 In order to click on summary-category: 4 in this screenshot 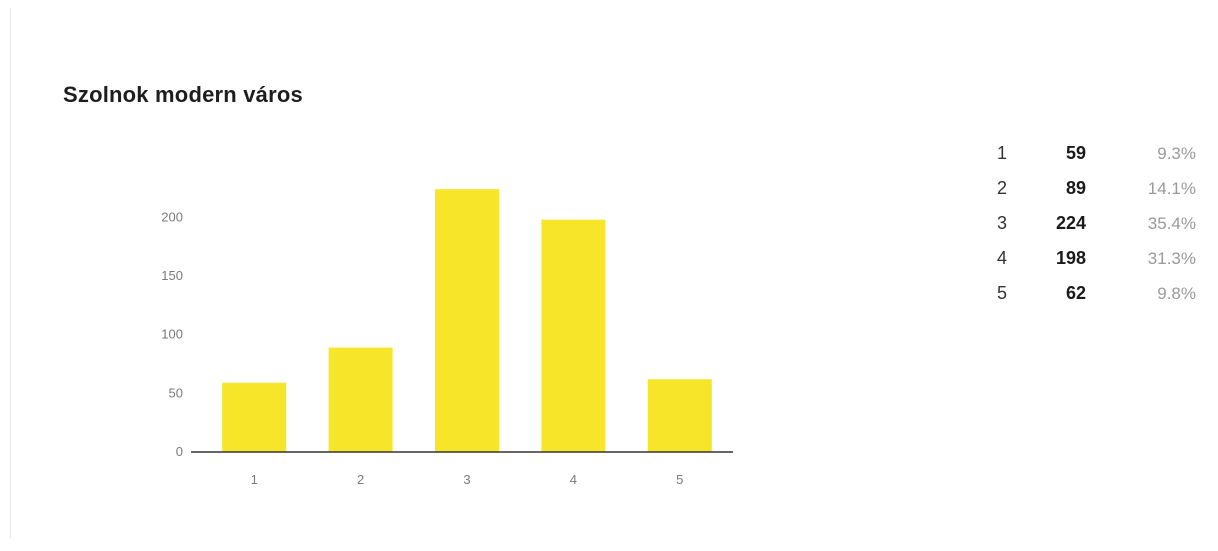, I will do `click(1002, 258)`.